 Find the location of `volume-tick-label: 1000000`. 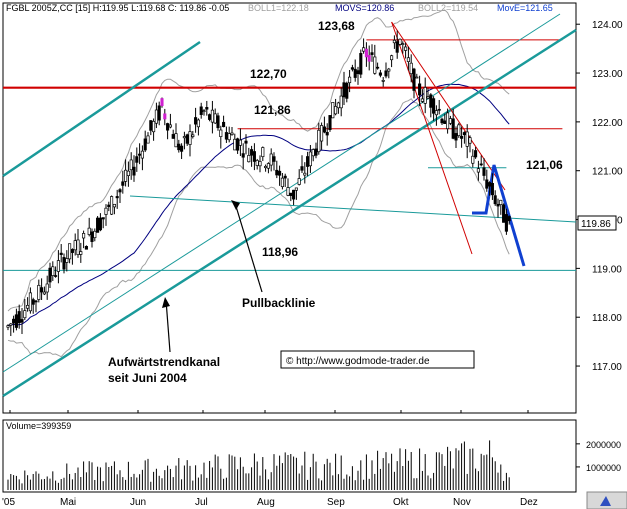

volume-tick-label: 1000000 is located at coordinates (603, 468).